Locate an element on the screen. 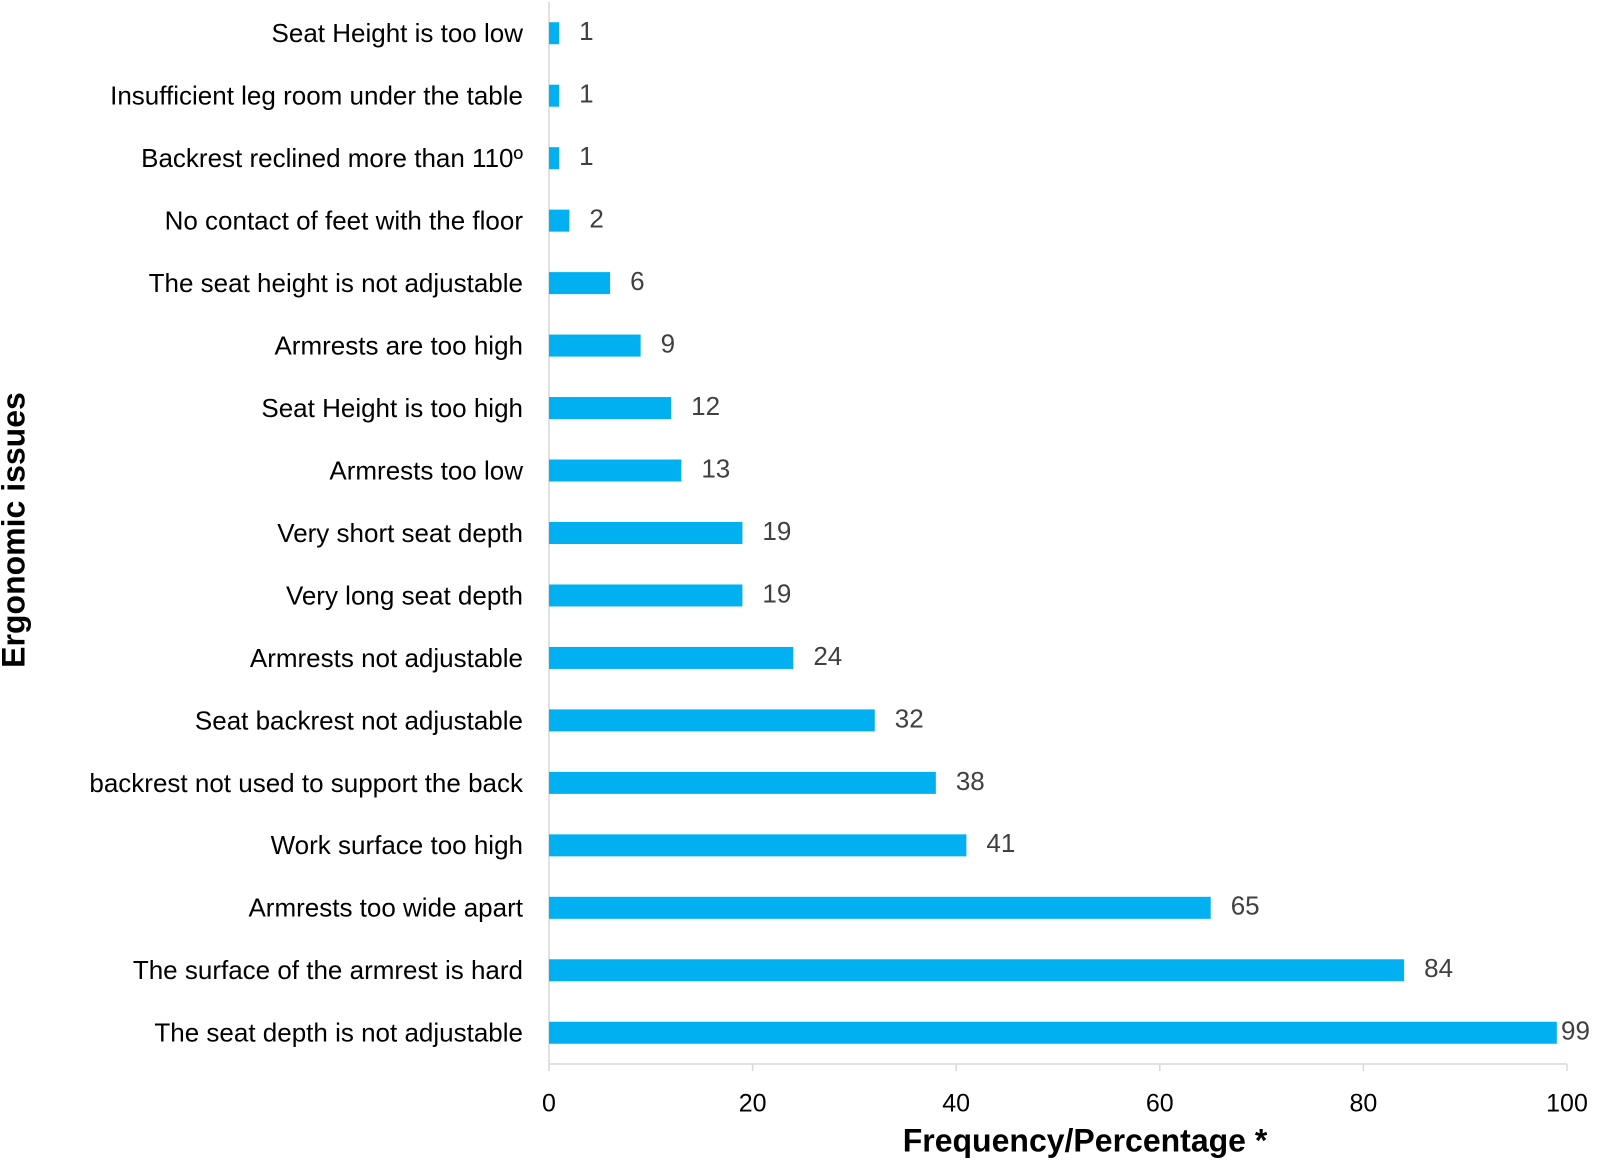 The height and width of the screenshot is (1163, 1600). value-label: 84 is located at coordinates (1438, 968).